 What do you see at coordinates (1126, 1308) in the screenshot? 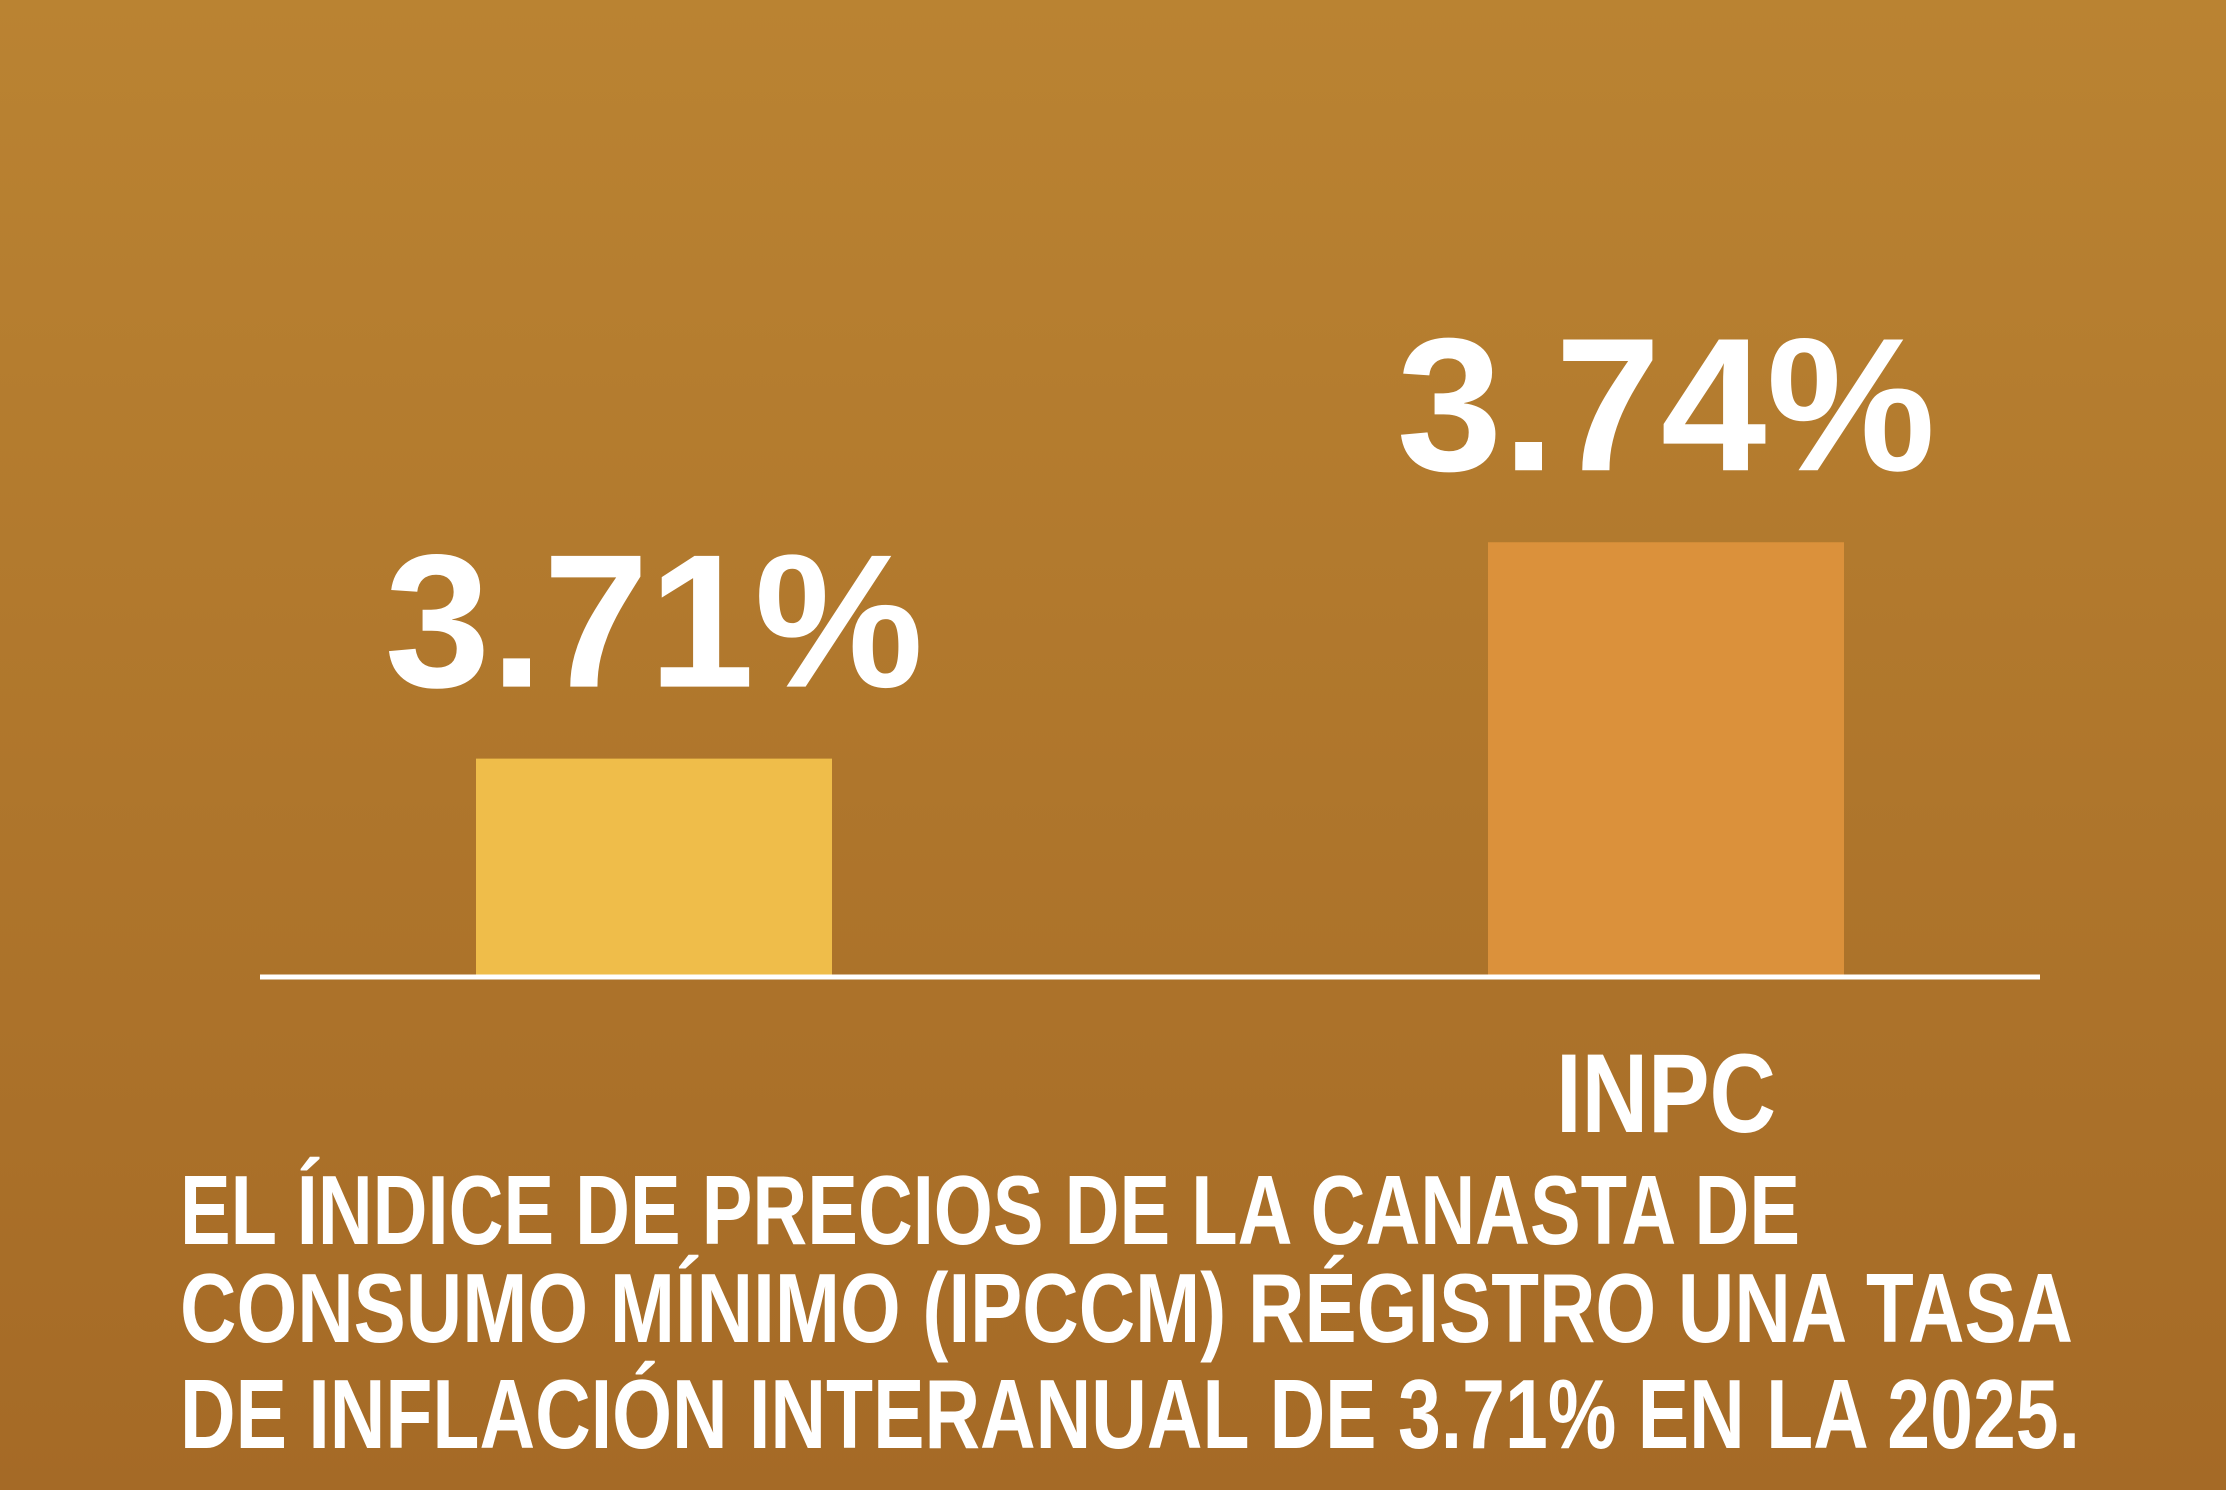
I see `caption-line: CONSUMO MÍNIMO (IPCCM) RÉGISTRO UNA TASA` at bounding box center [1126, 1308].